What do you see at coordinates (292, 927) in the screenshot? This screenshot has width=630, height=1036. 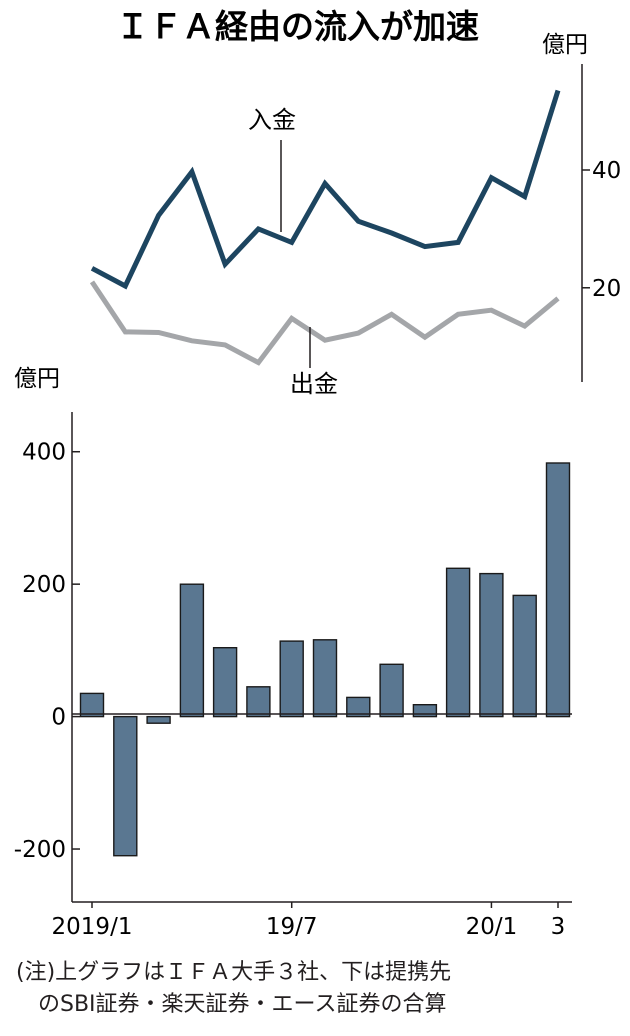 I see `bar-x-tick-label-19-7: 19/7` at bounding box center [292, 927].